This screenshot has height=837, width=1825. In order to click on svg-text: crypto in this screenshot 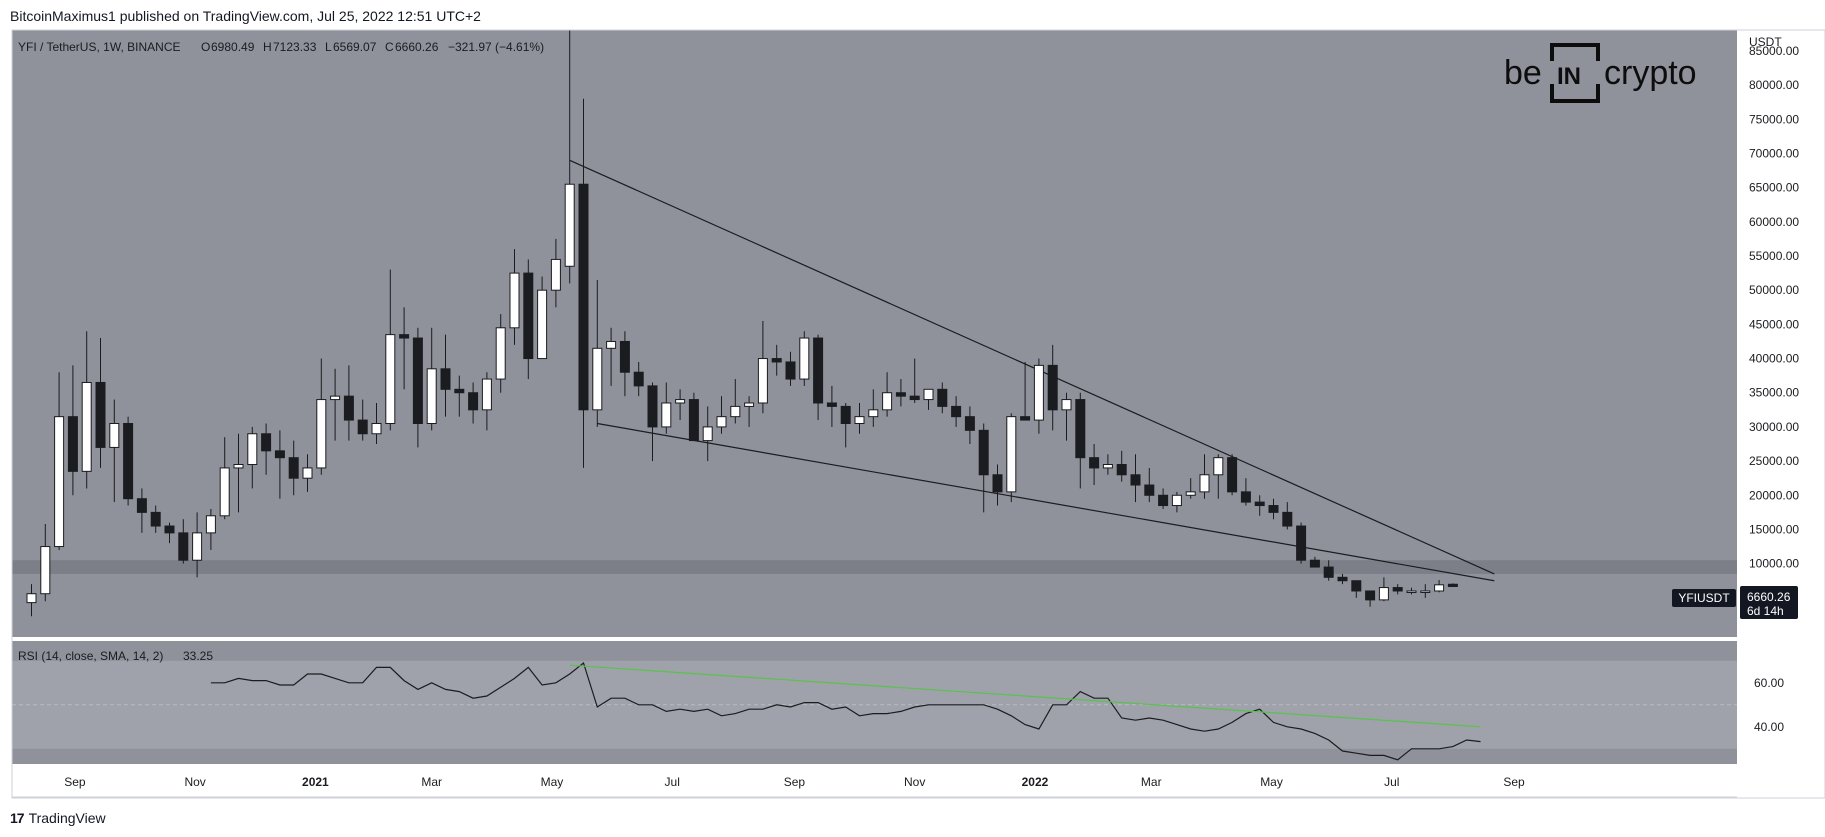, I will do `click(1650, 73)`.